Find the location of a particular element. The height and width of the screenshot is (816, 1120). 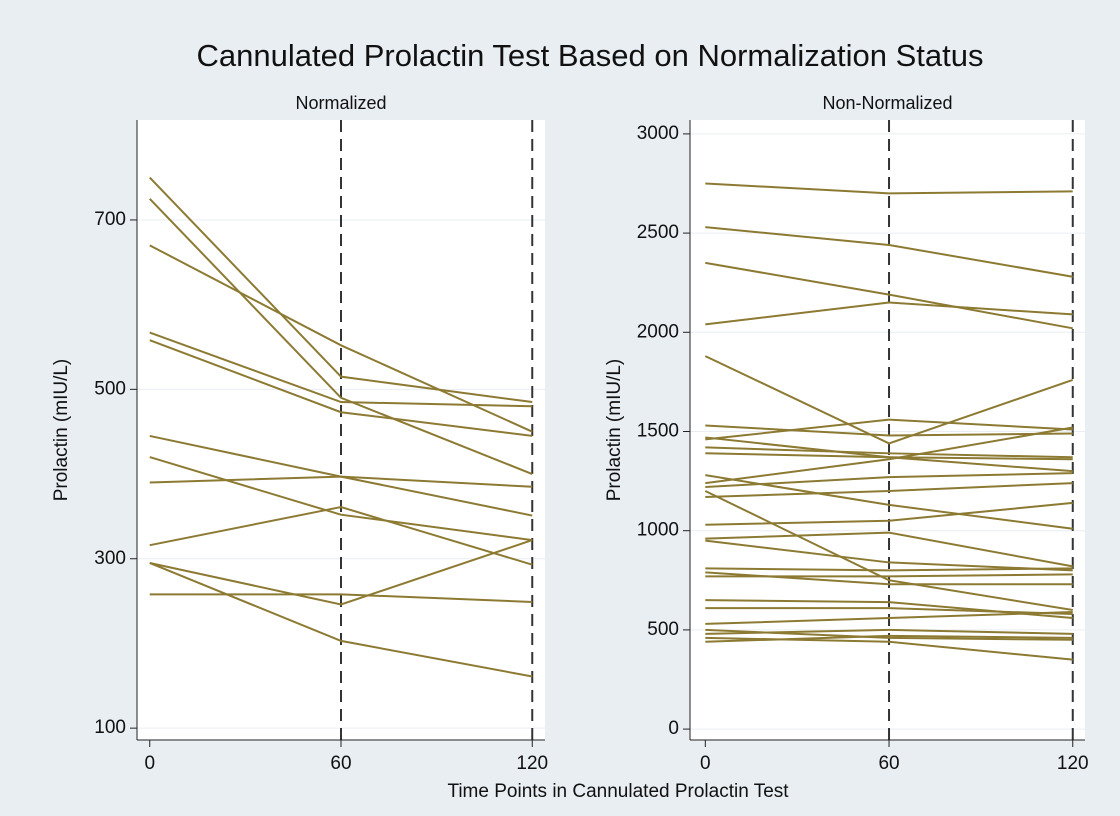

y-tick-label: 700 is located at coordinates (110, 219).